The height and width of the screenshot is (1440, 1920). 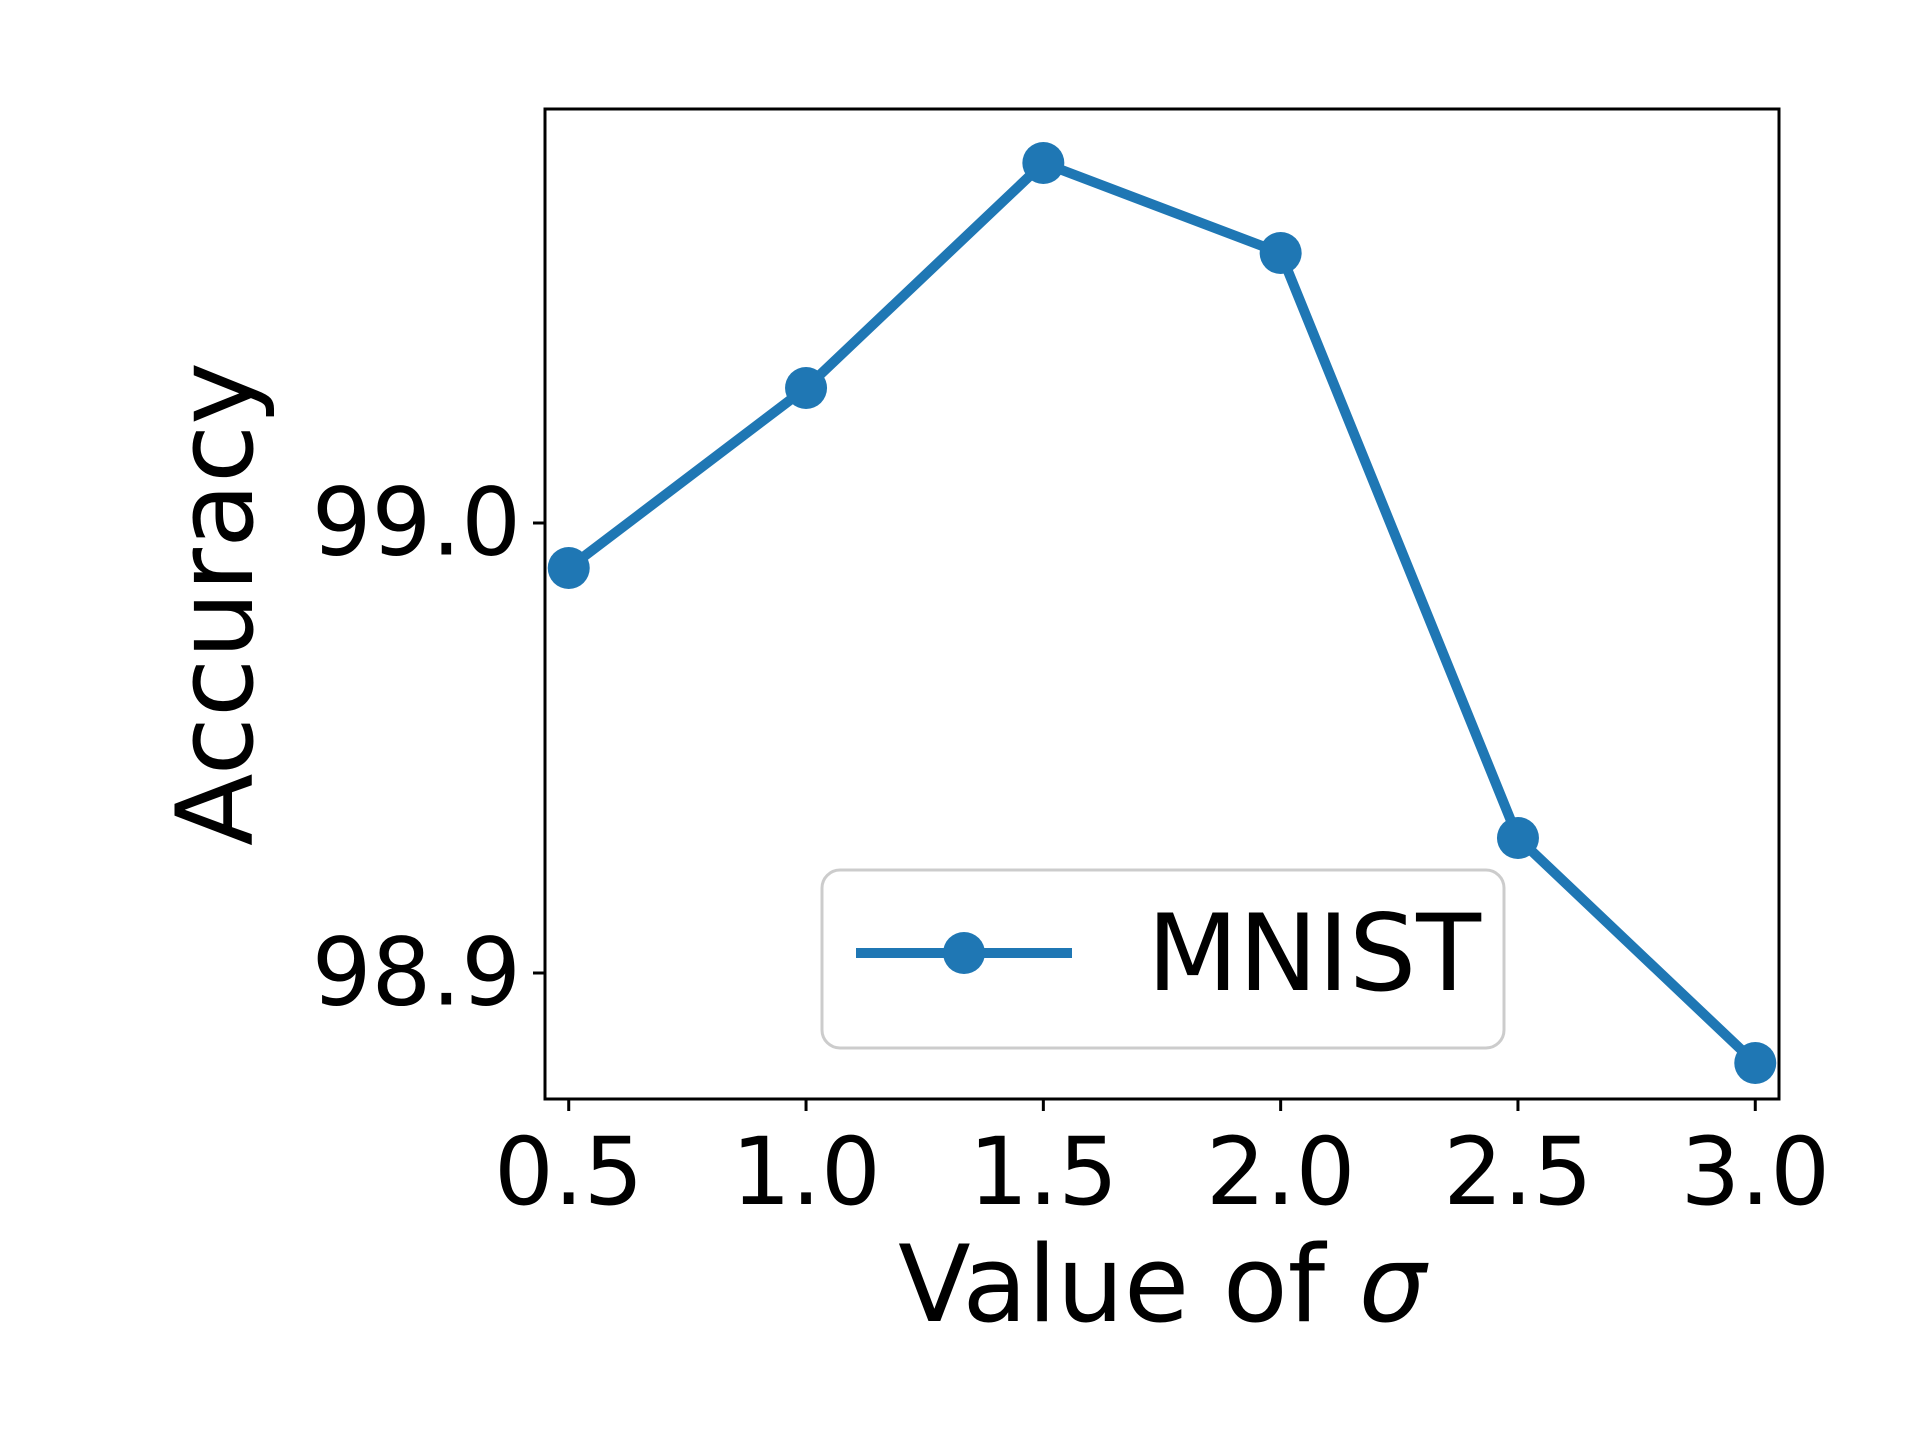 What do you see at coordinates (428, 748) in the screenshot?
I see `y-axis: 98.9 99.0` at bounding box center [428, 748].